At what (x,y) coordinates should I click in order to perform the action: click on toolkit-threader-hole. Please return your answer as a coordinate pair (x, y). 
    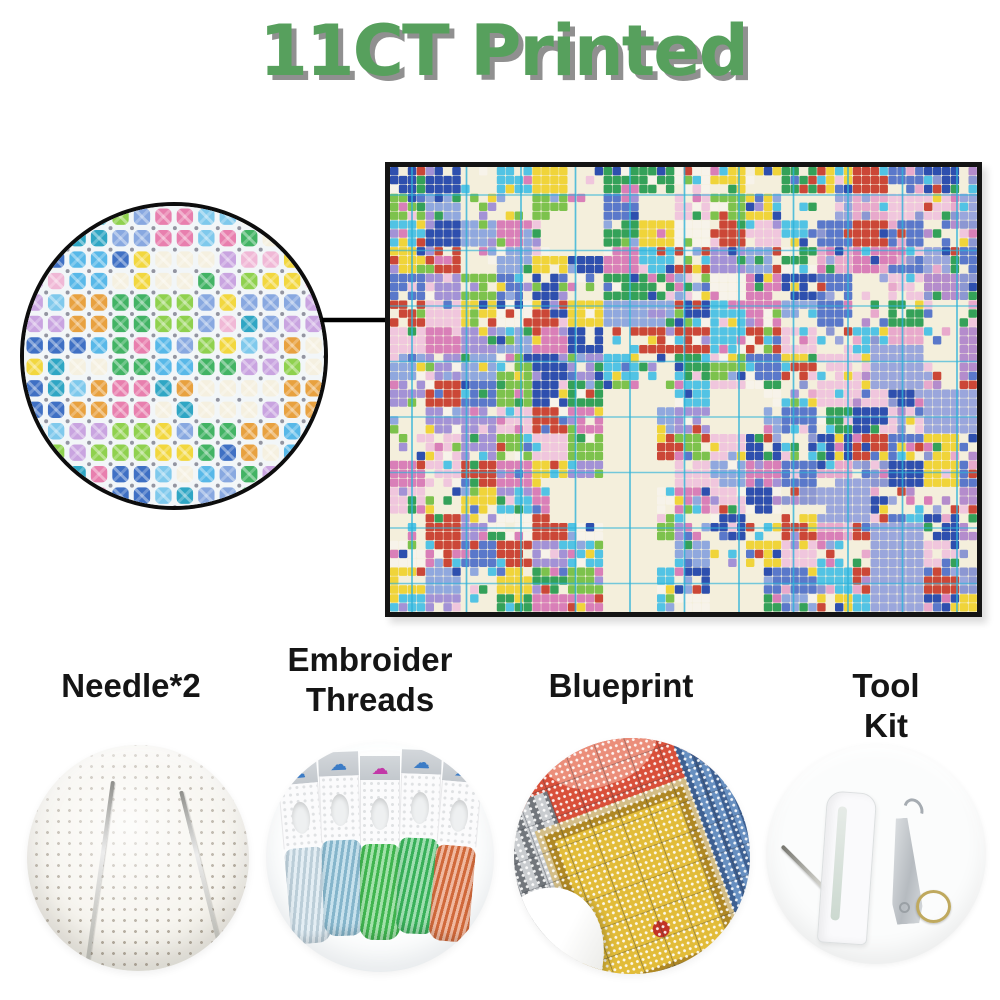
    Looking at the image, I should click on (904, 907).